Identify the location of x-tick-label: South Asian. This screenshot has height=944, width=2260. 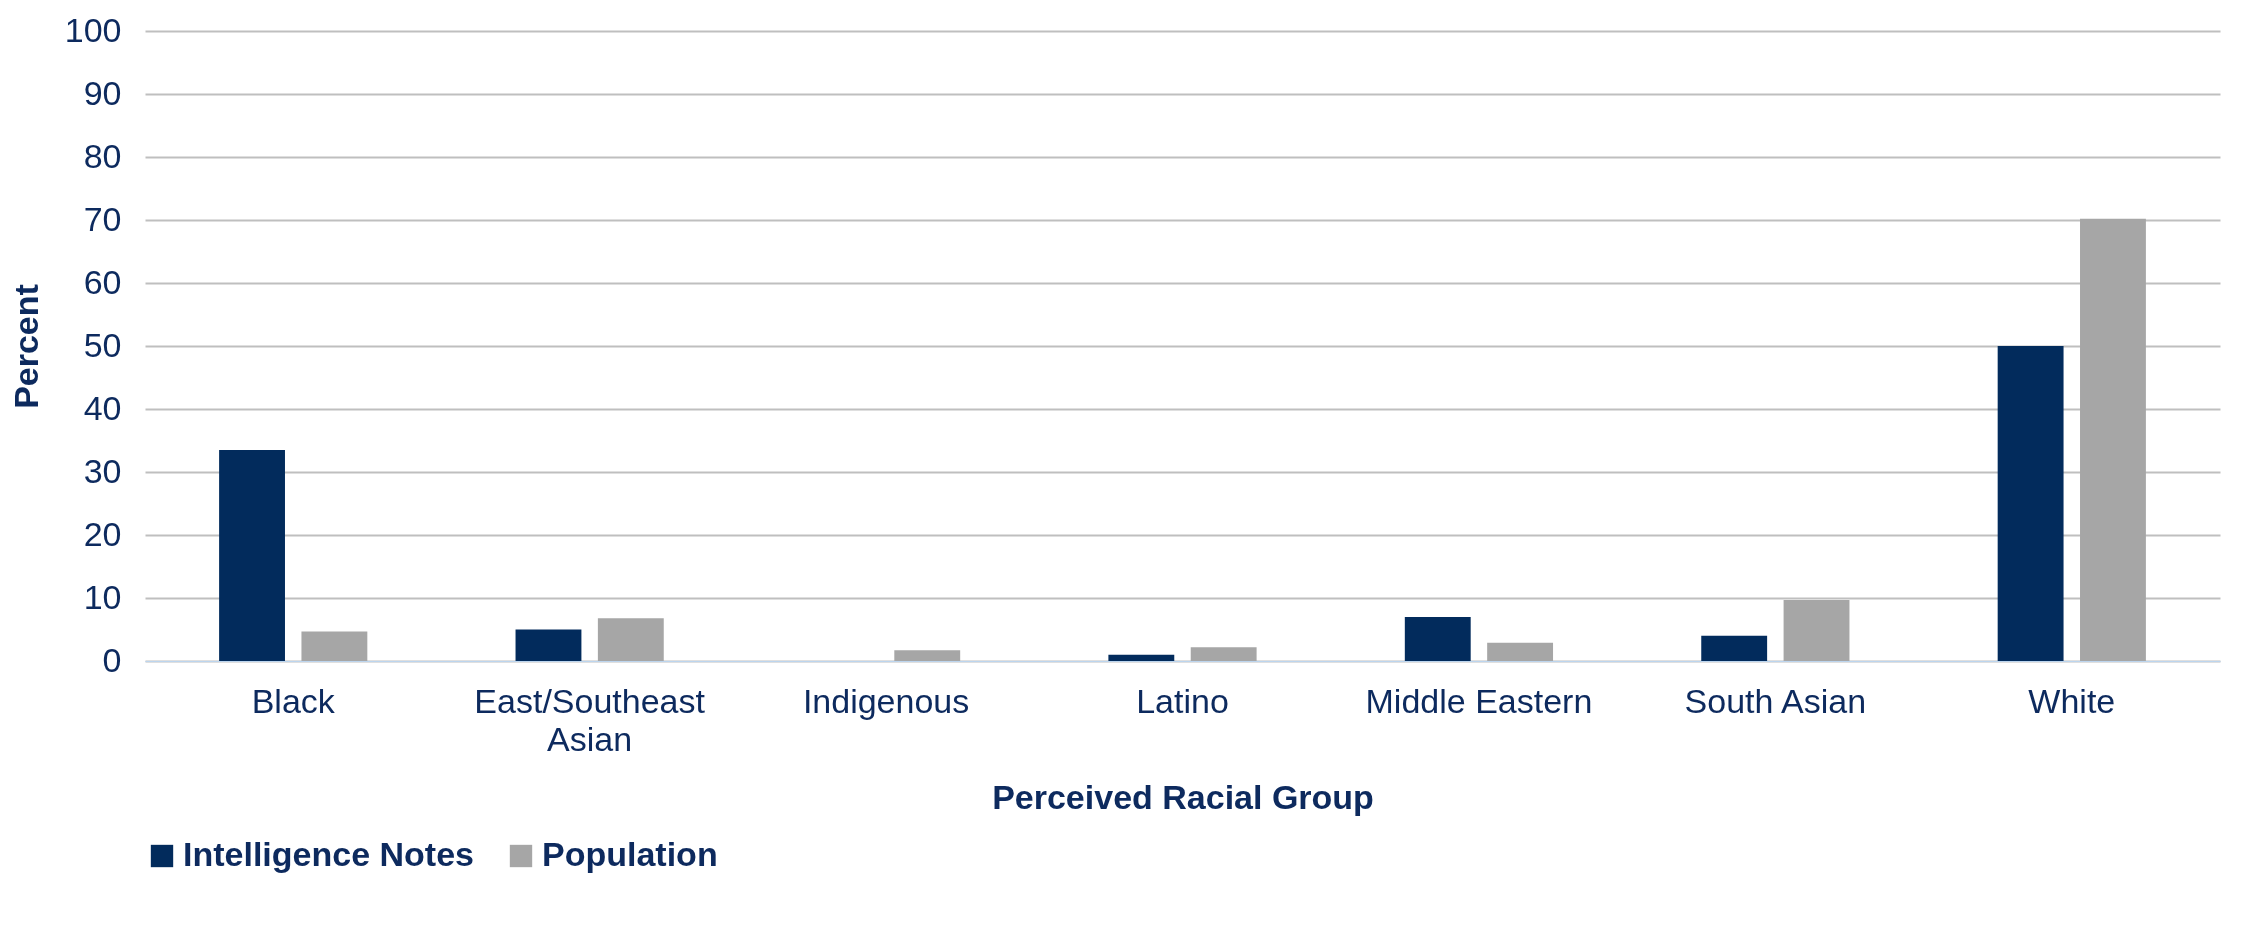
(1775, 700).